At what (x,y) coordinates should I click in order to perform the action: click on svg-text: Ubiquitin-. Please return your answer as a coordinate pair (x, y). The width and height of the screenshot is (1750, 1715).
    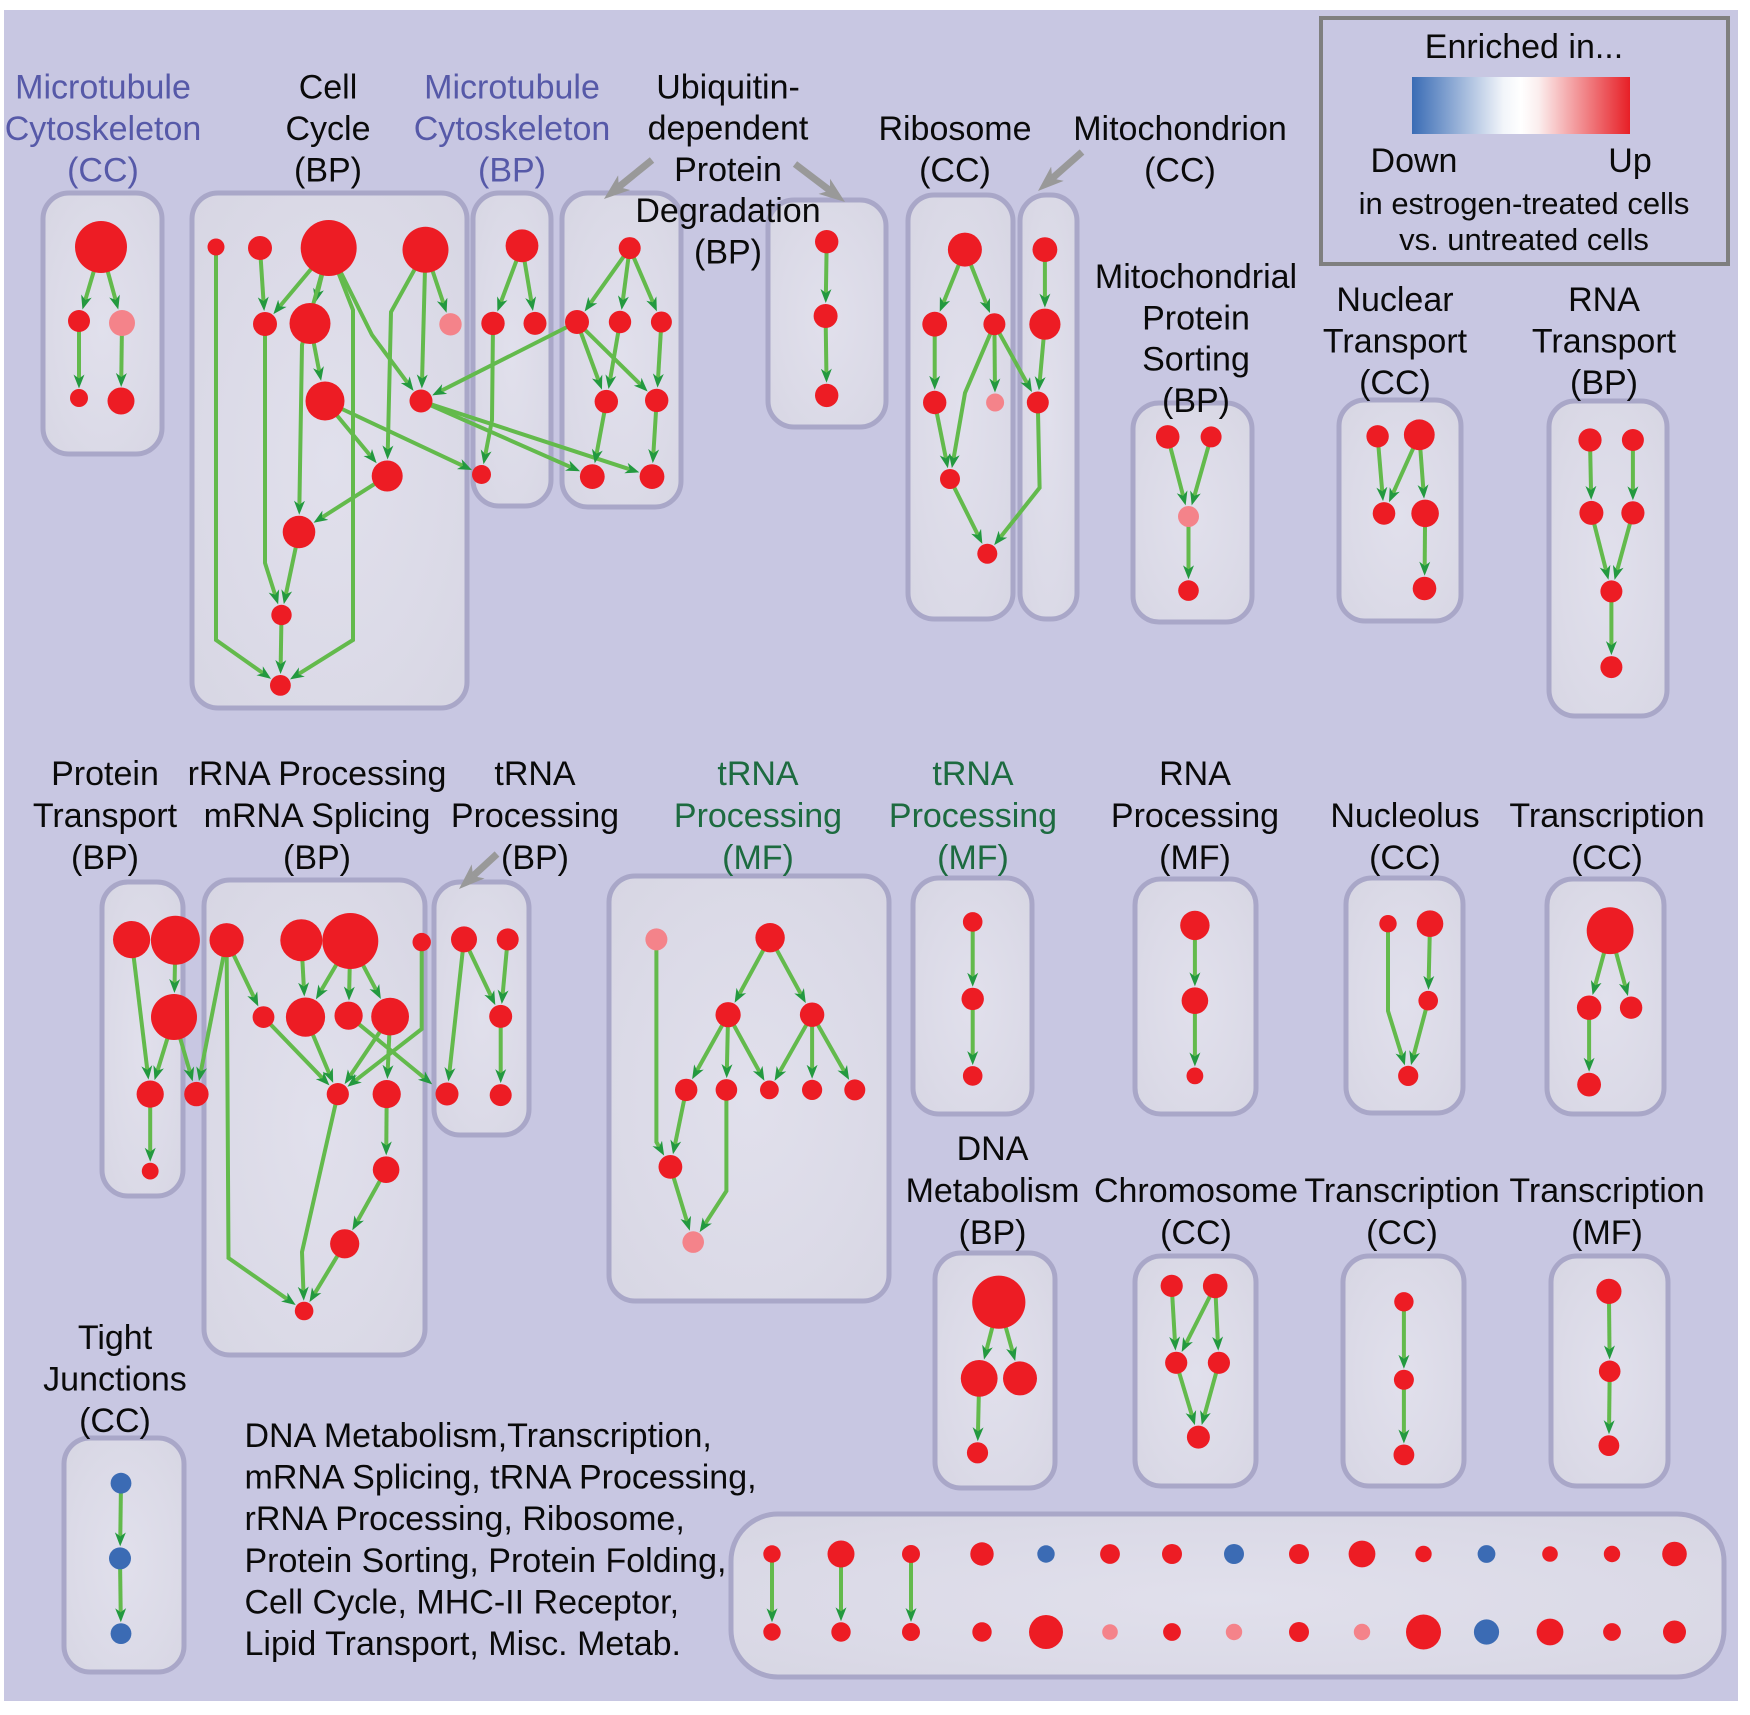
    Looking at the image, I should click on (728, 87).